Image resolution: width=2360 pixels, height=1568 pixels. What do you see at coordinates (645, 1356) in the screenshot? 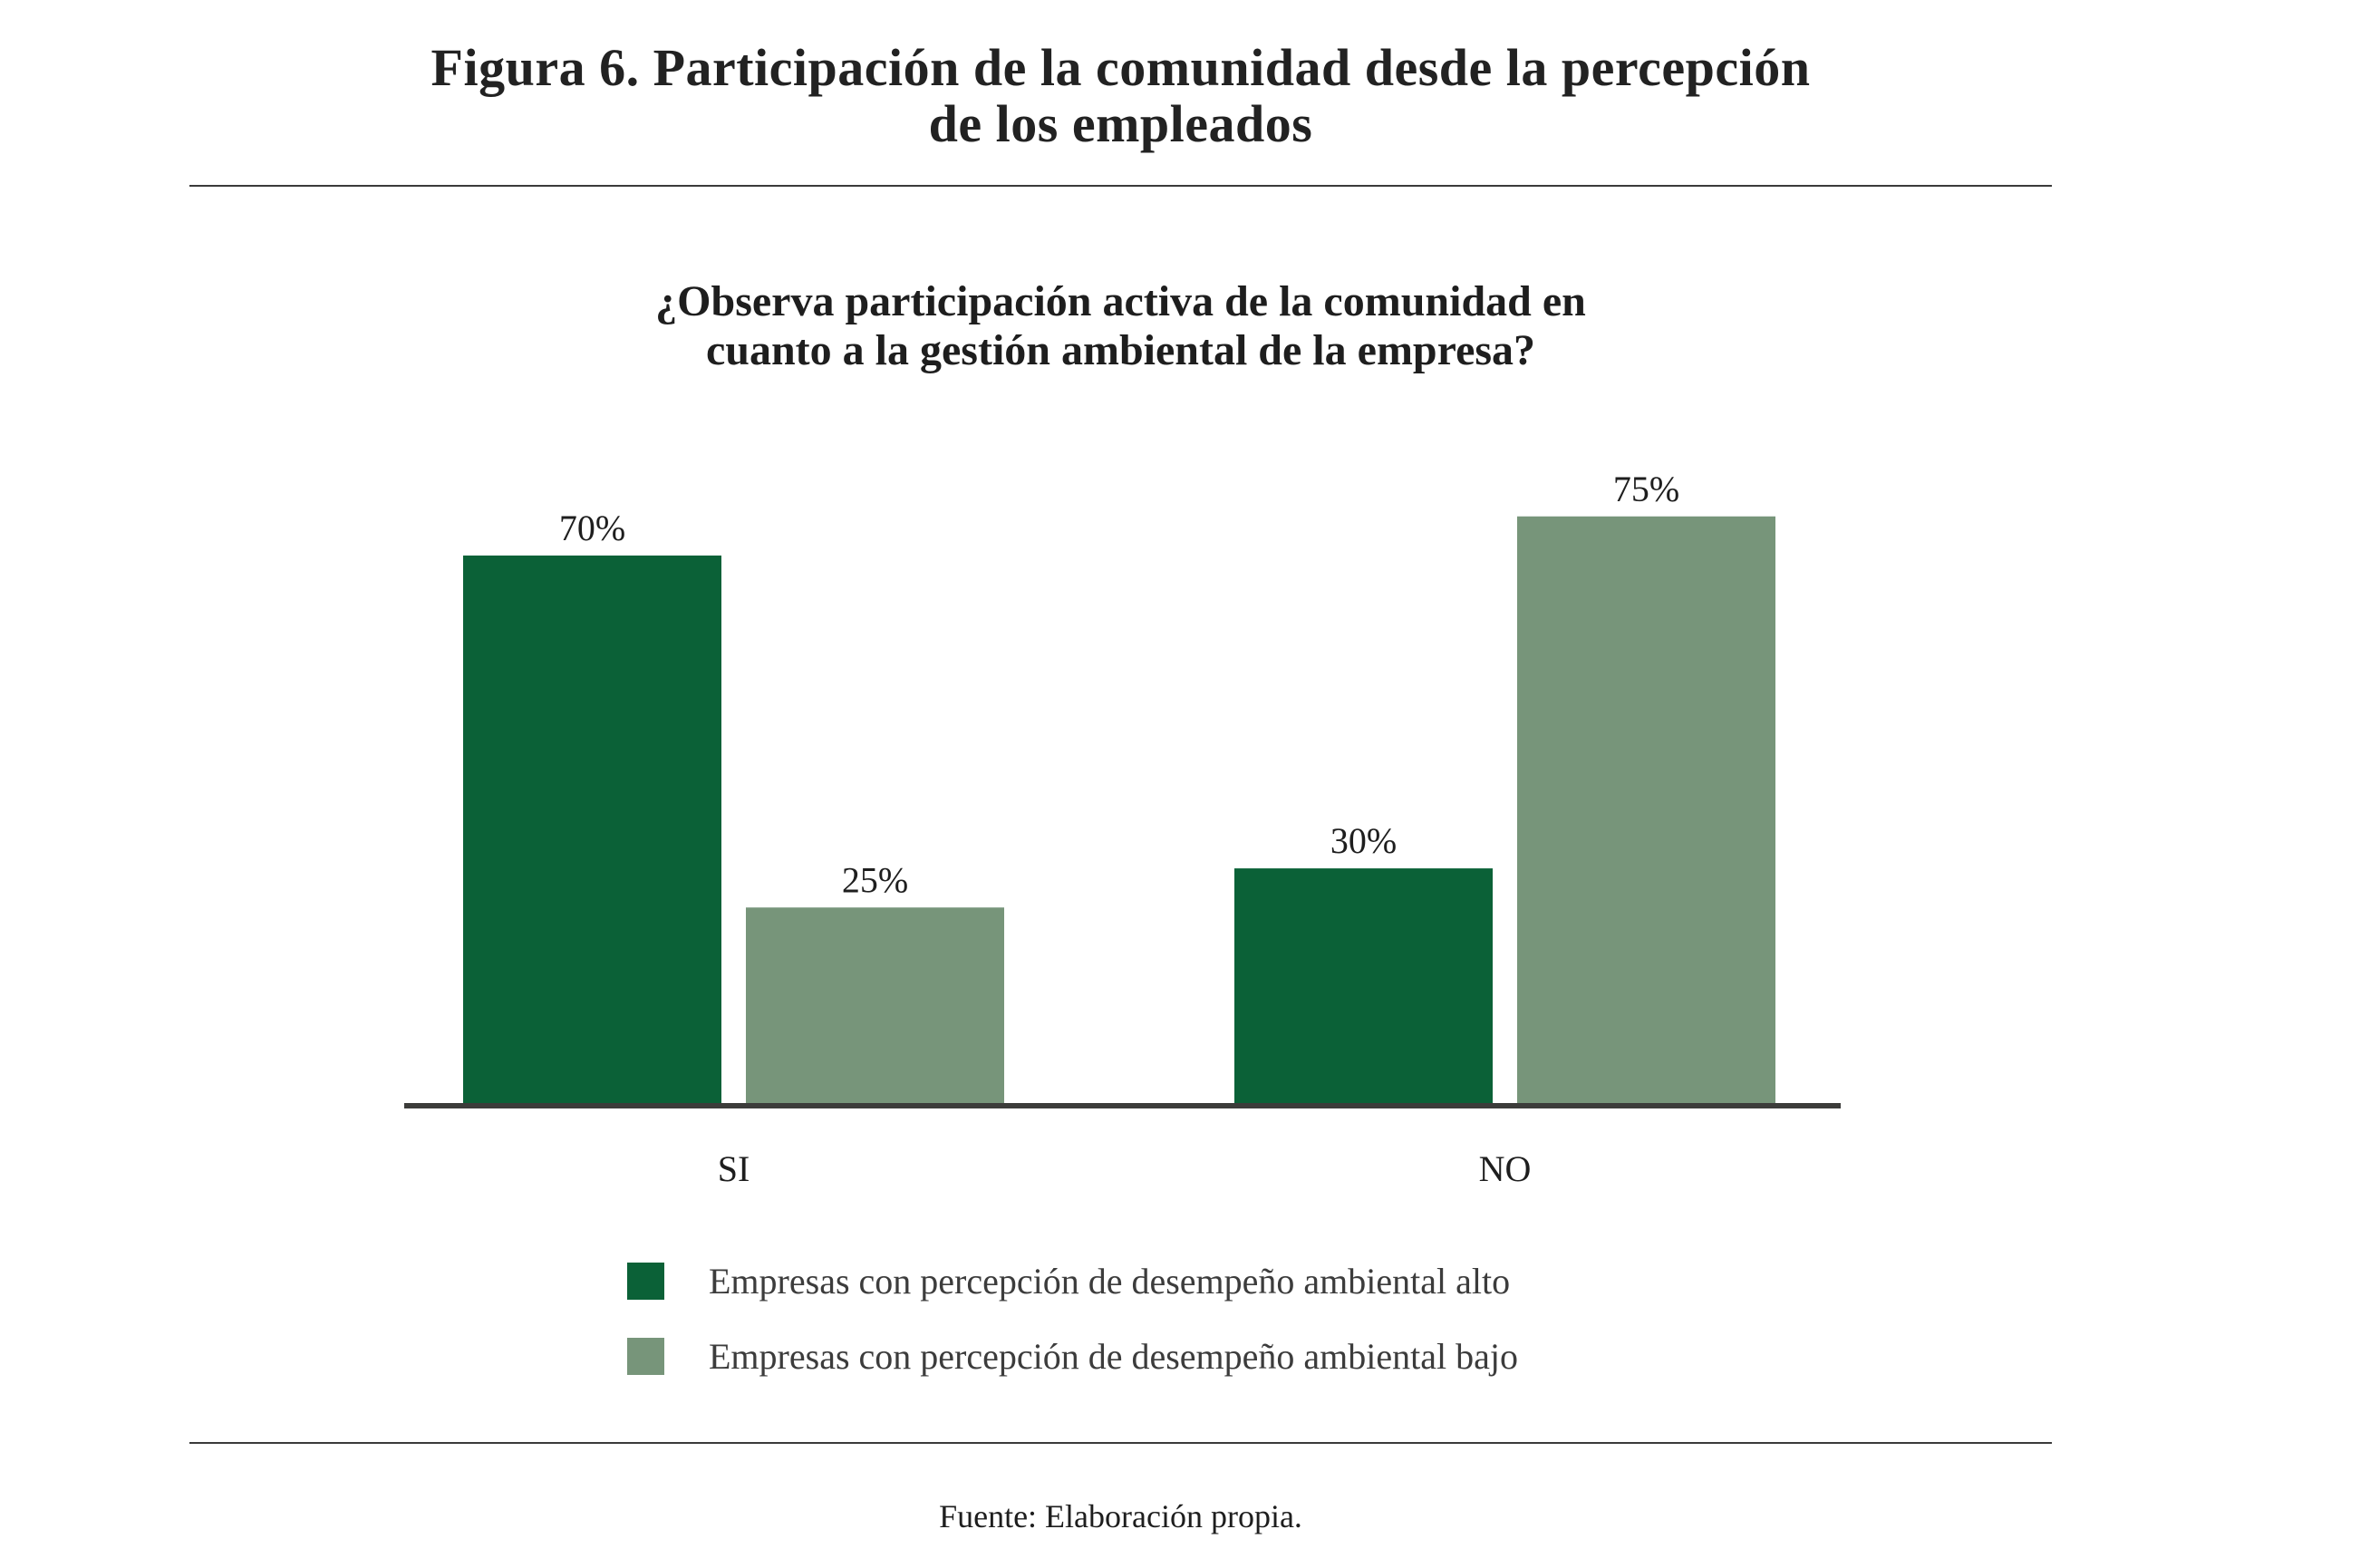
I see `legend-swatch-bajo` at bounding box center [645, 1356].